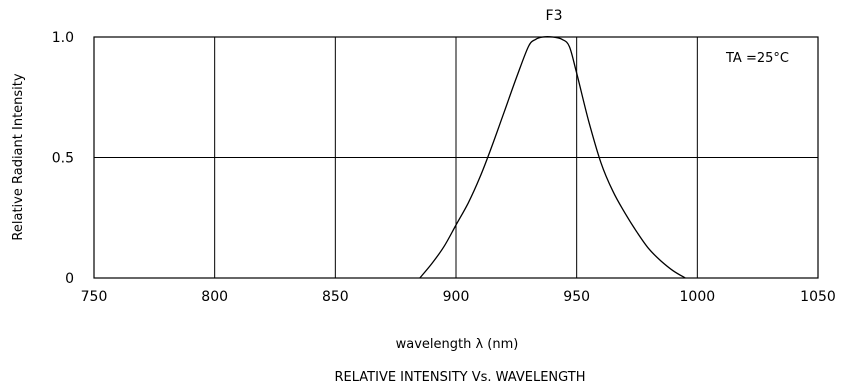  Describe the element at coordinates (94, 297) in the screenshot. I see `x-tick-label: 750` at that location.